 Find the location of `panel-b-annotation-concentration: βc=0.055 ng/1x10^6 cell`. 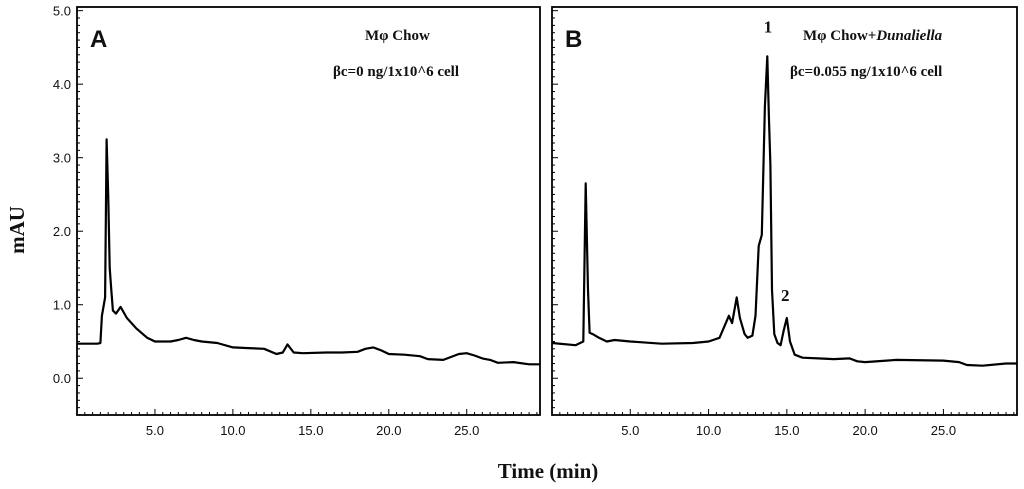

panel-b-annotation-concentration: βc=0.055 ng/1x10^6 cell is located at coordinates (866, 72).